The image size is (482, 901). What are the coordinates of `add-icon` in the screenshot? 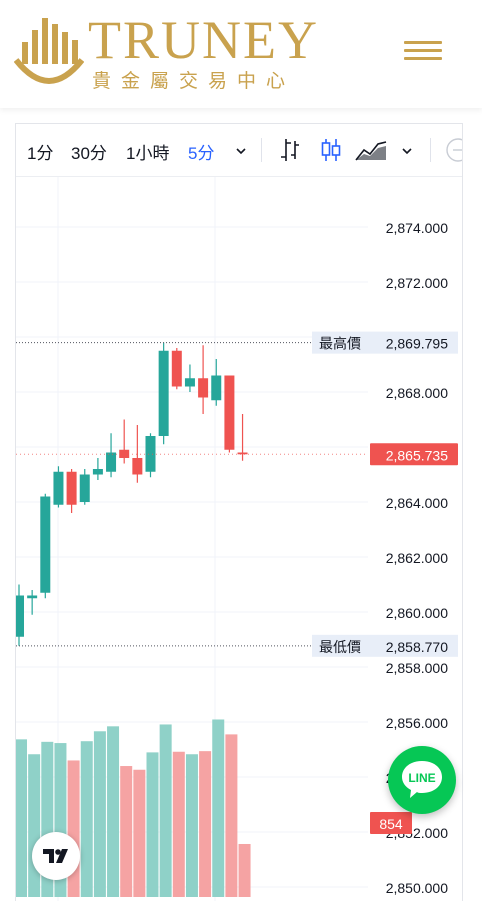 It's located at (453, 150).